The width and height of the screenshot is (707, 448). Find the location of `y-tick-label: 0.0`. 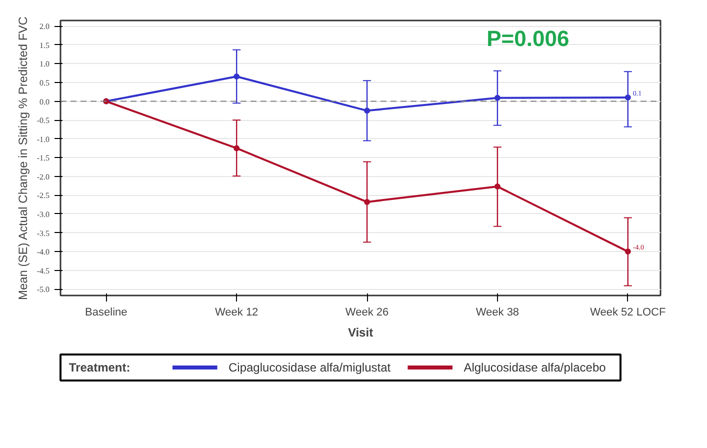

y-tick-label: 0.0 is located at coordinates (45, 101).